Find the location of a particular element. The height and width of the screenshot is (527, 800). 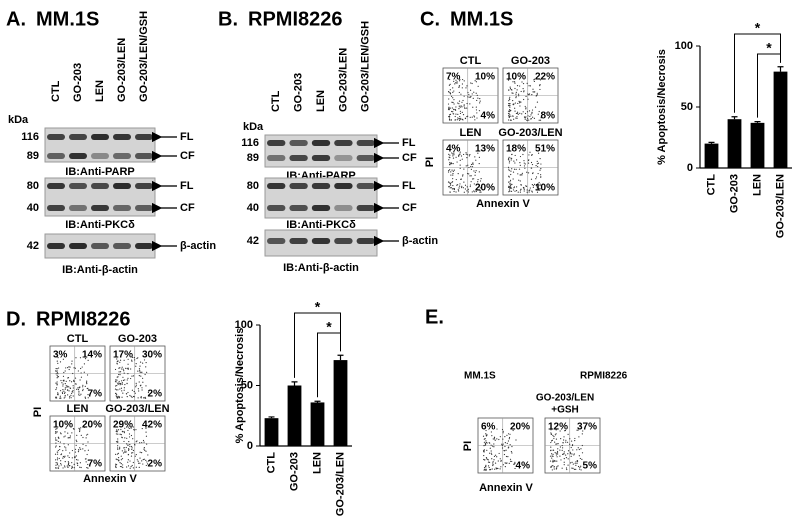

y-tick-label: 50 is located at coordinates (687, 107).